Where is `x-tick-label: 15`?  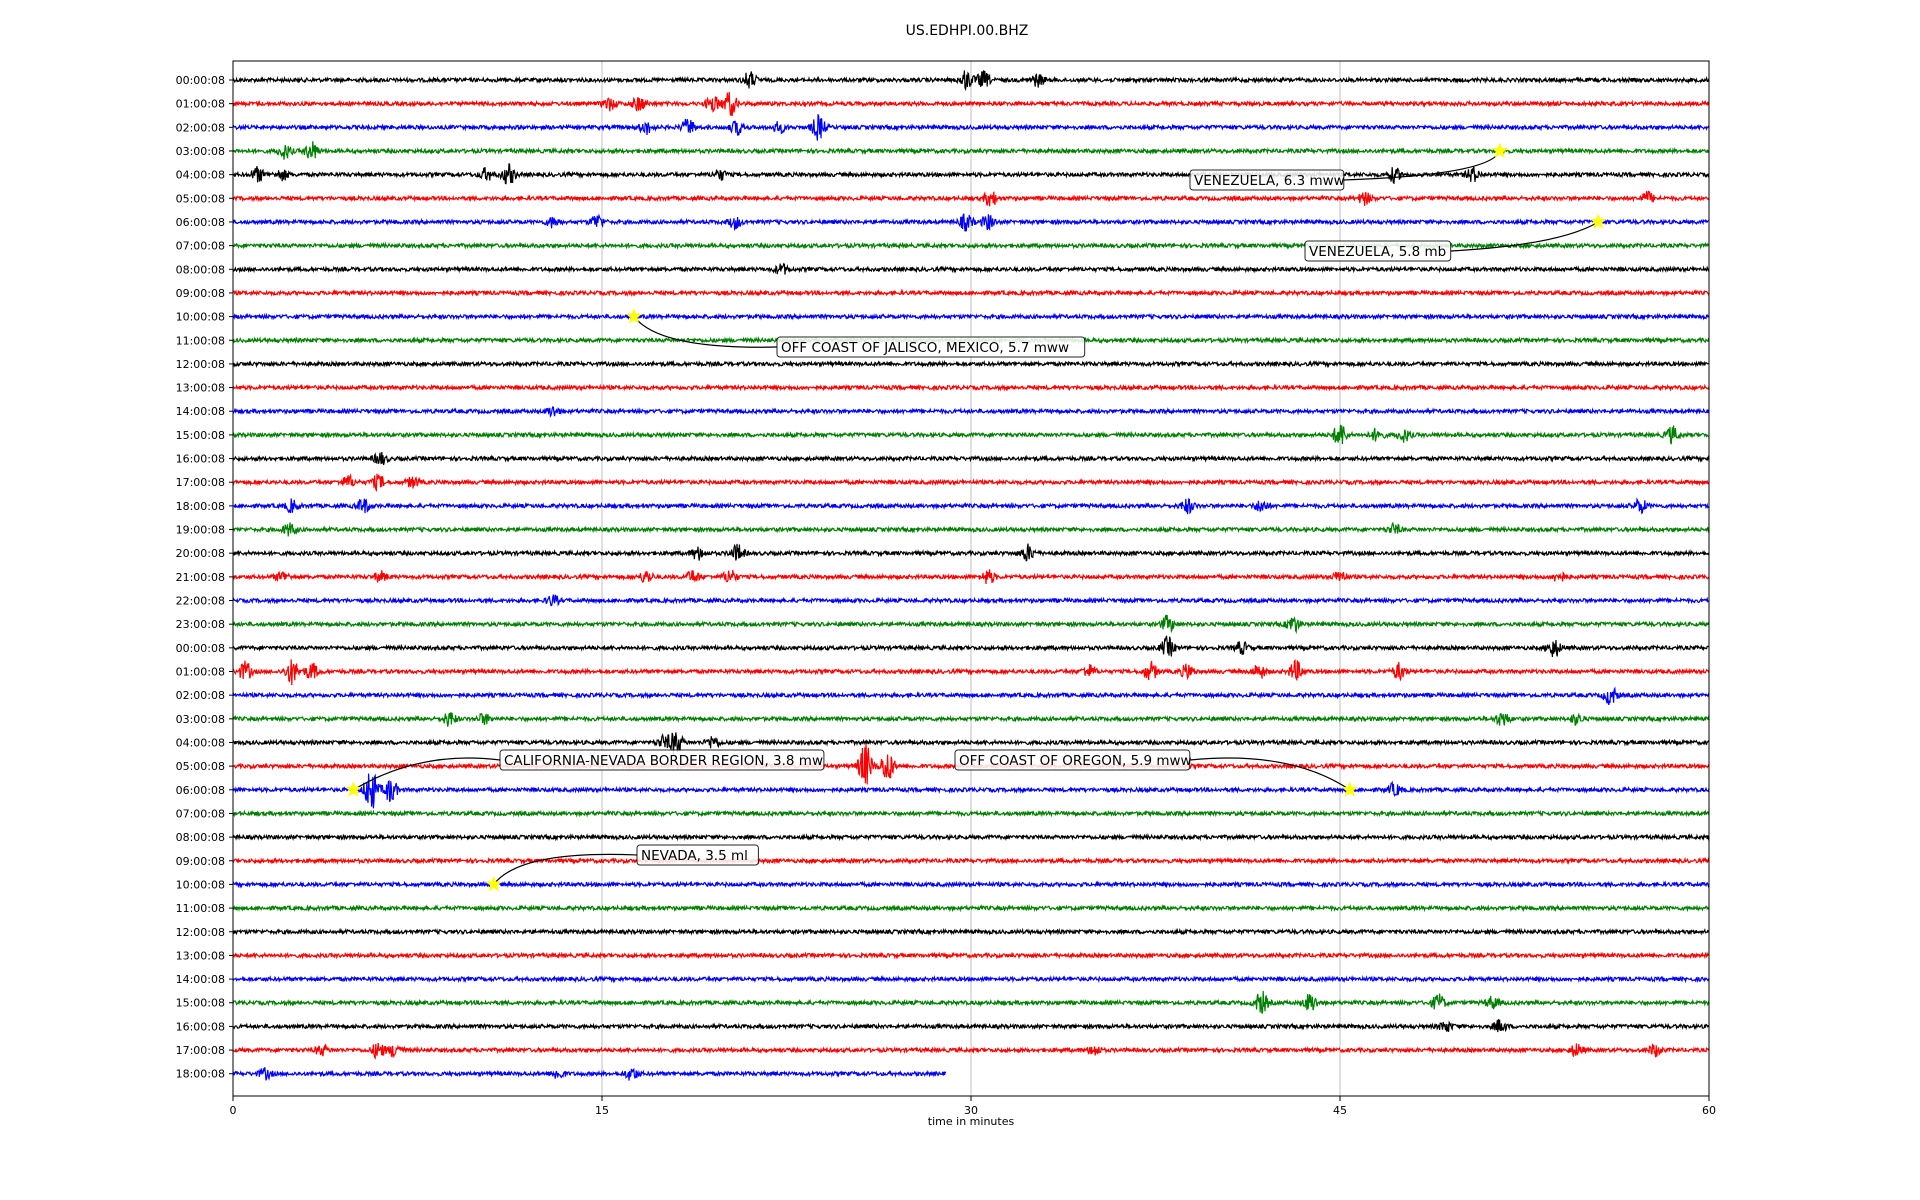
x-tick-label: 15 is located at coordinates (602, 1110).